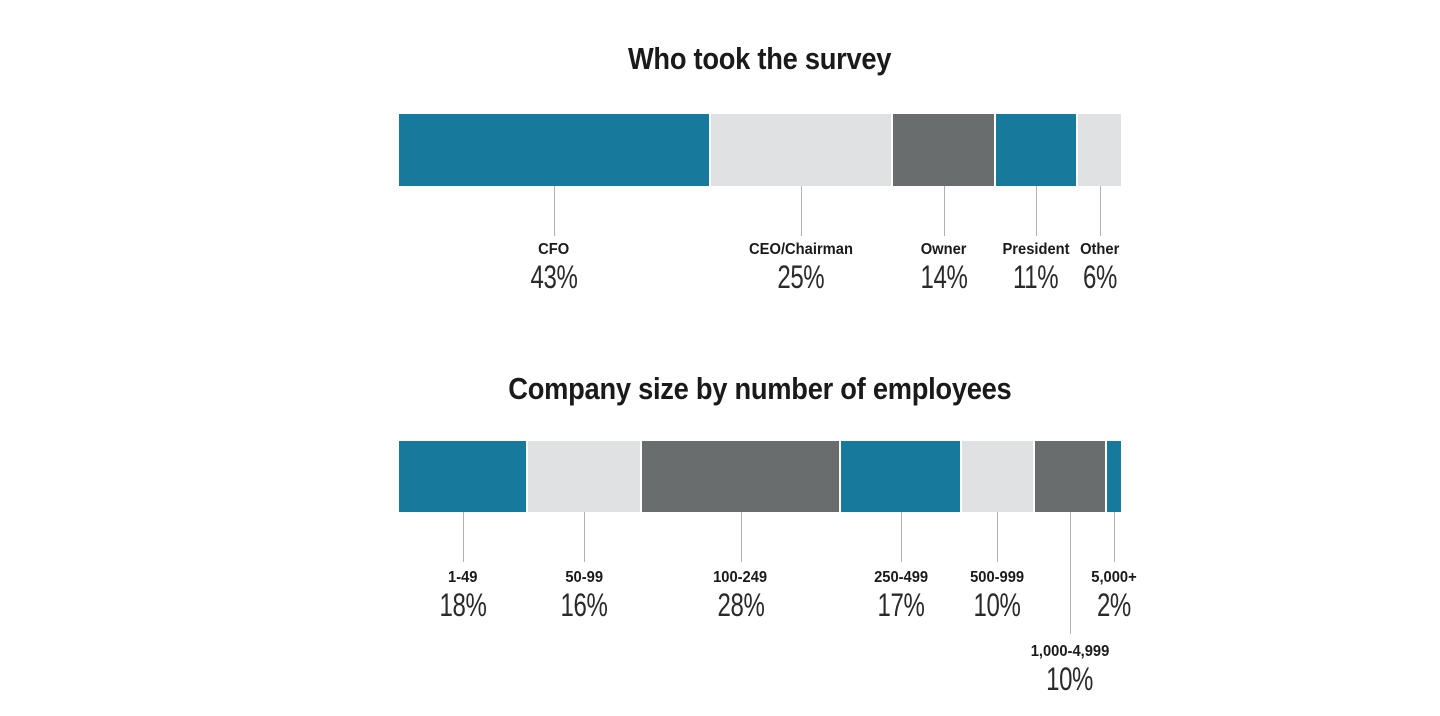 This screenshot has height=716, width=1440. I want to click on segment-label-group: 1-49 18%, so click(462, 595).